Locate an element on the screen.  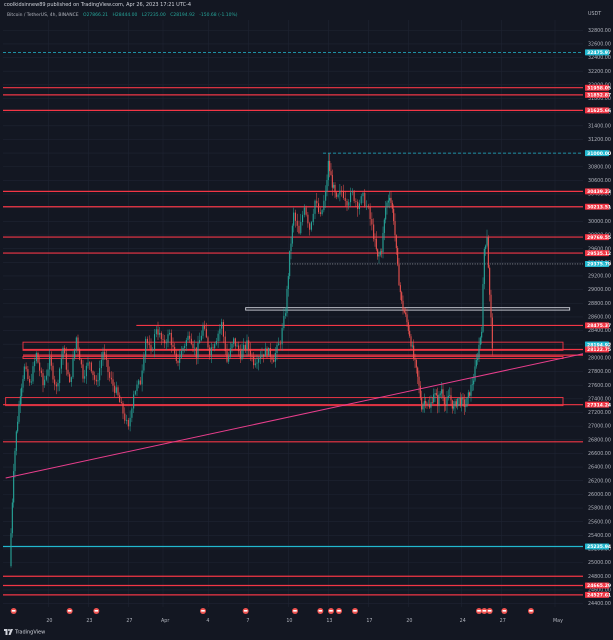
symbol-name: Bitcoin / TetherUS, 4h, BINANCE is located at coordinates (43, 15).